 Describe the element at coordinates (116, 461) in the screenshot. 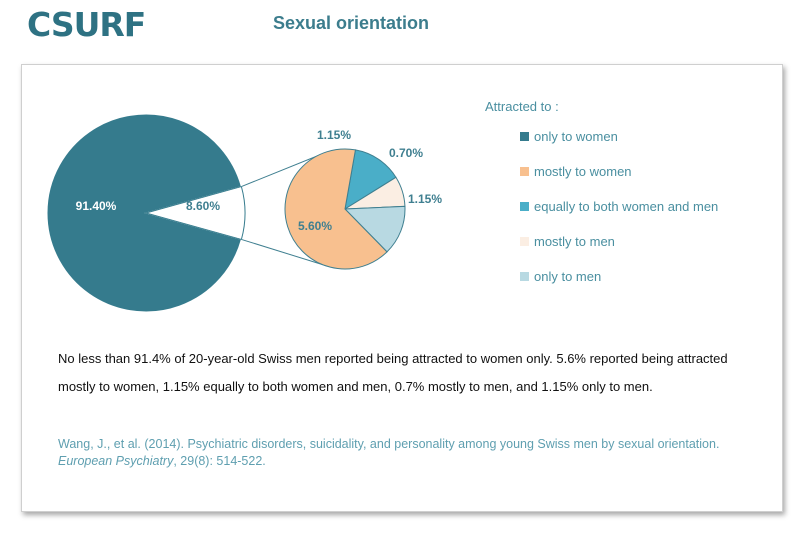

I see `citation-journal: European Psychiatry` at that location.